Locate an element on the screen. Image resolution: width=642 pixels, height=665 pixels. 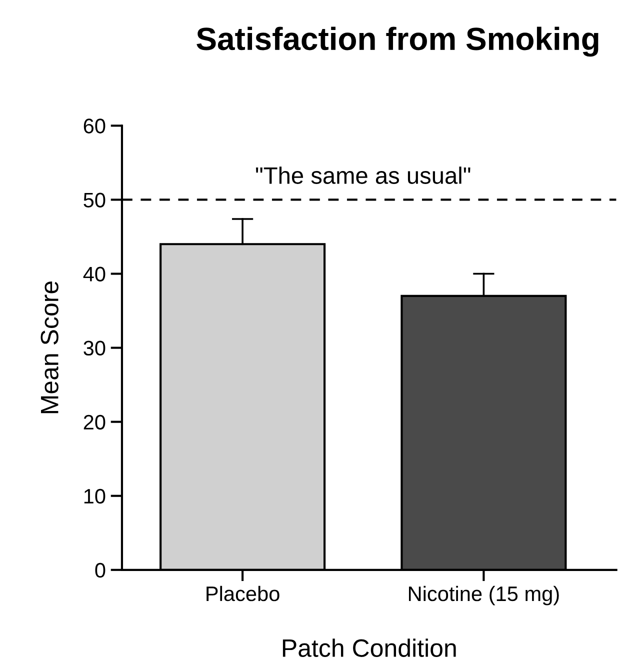
x-tick-label: Placebo is located at coordinates (243, 594).